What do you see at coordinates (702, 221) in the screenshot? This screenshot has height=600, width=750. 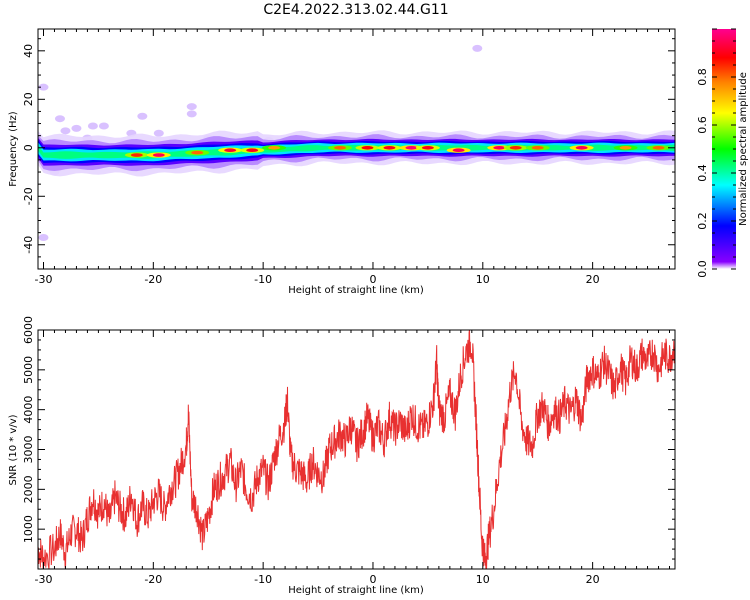 I see `colorbar-tick-label: 0.2` at bounding box center [702, 221].